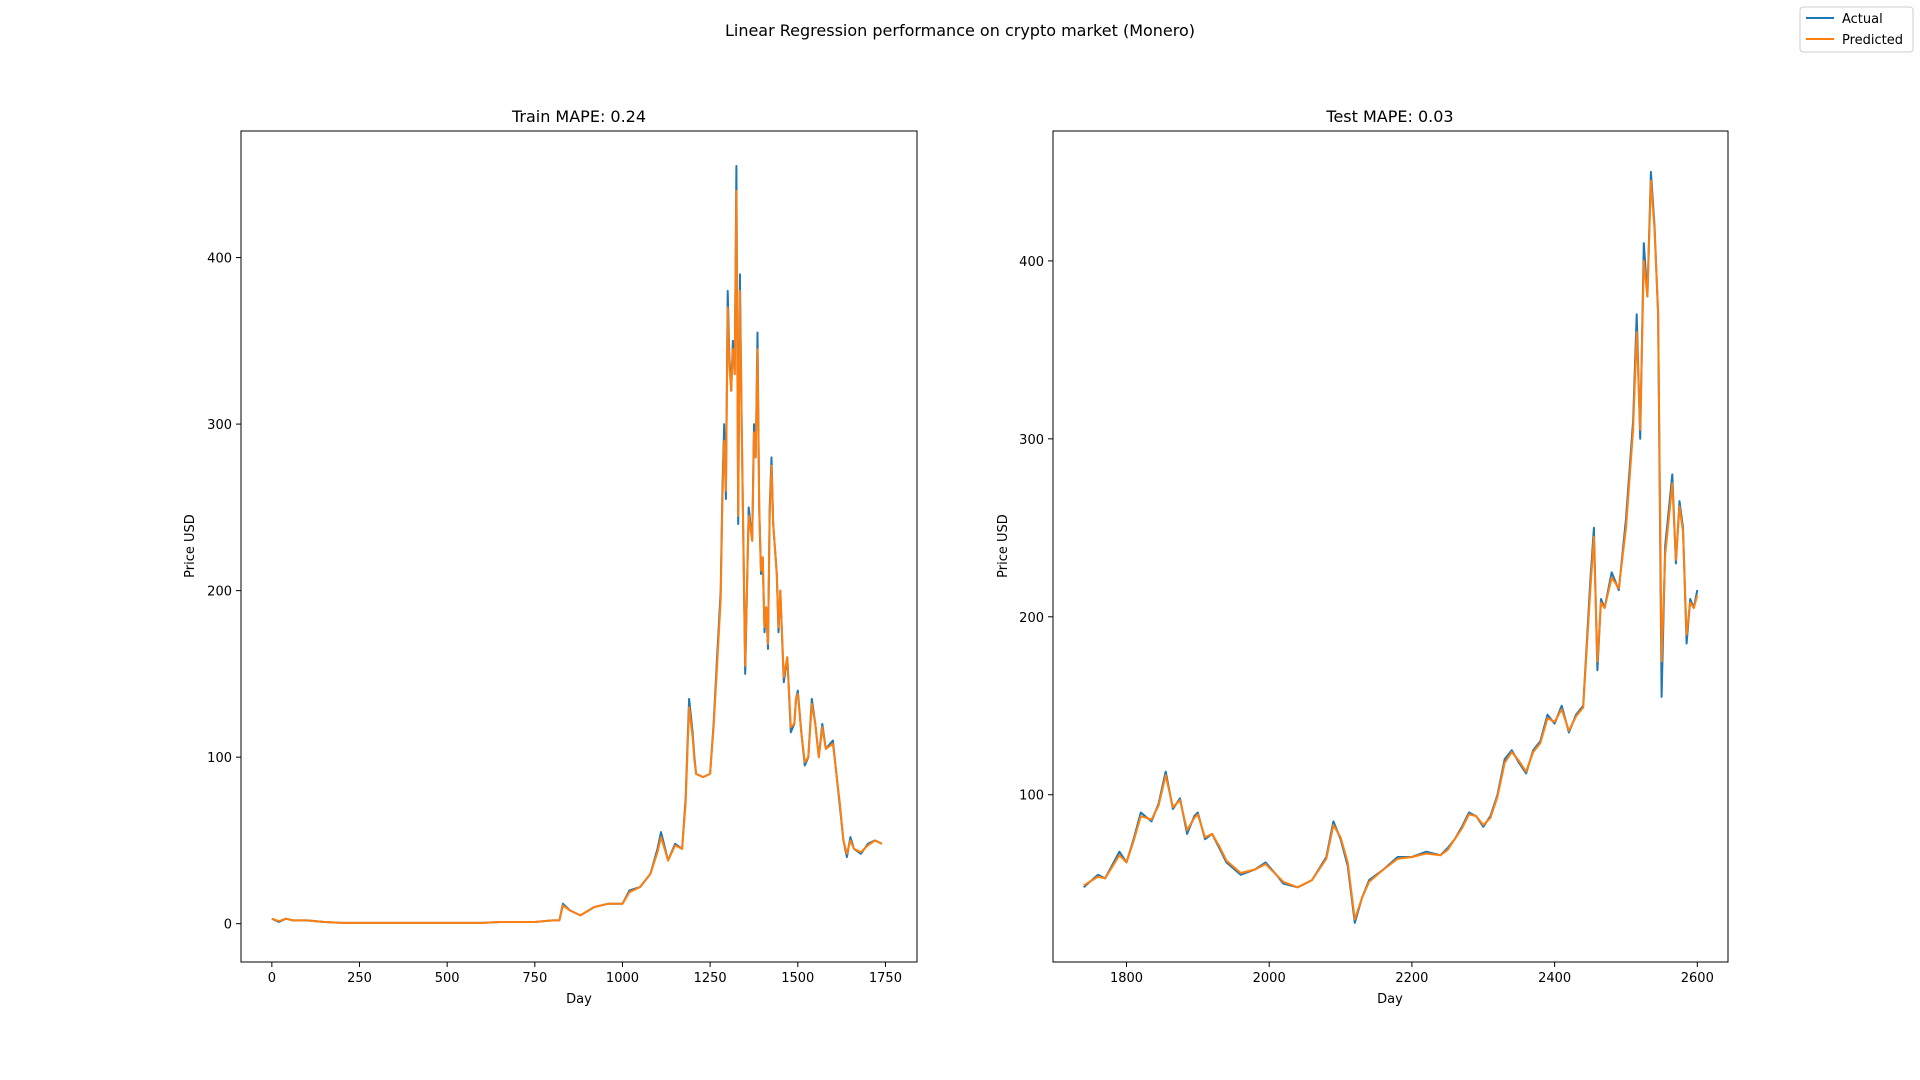 The image size is (1920, 1080). I want to click on legend-label-actual: Actual, so click(1862, 19).